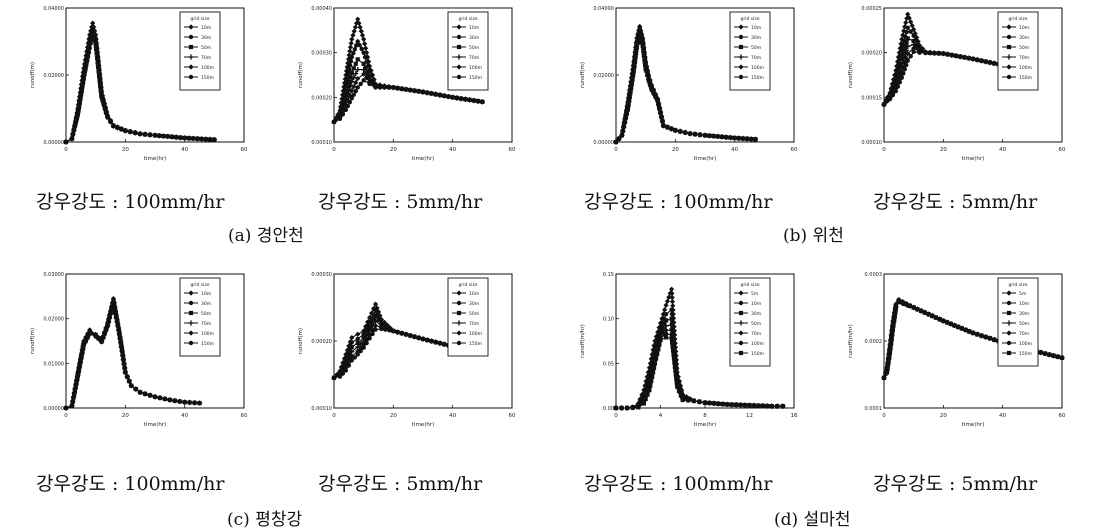 Image resolution: width=1094 pixels, height=532 pixels. What do you see at coordinates (794, 416) in the screenshot?
I see `x-tick-label: 16` at bounding box center [794, 416].